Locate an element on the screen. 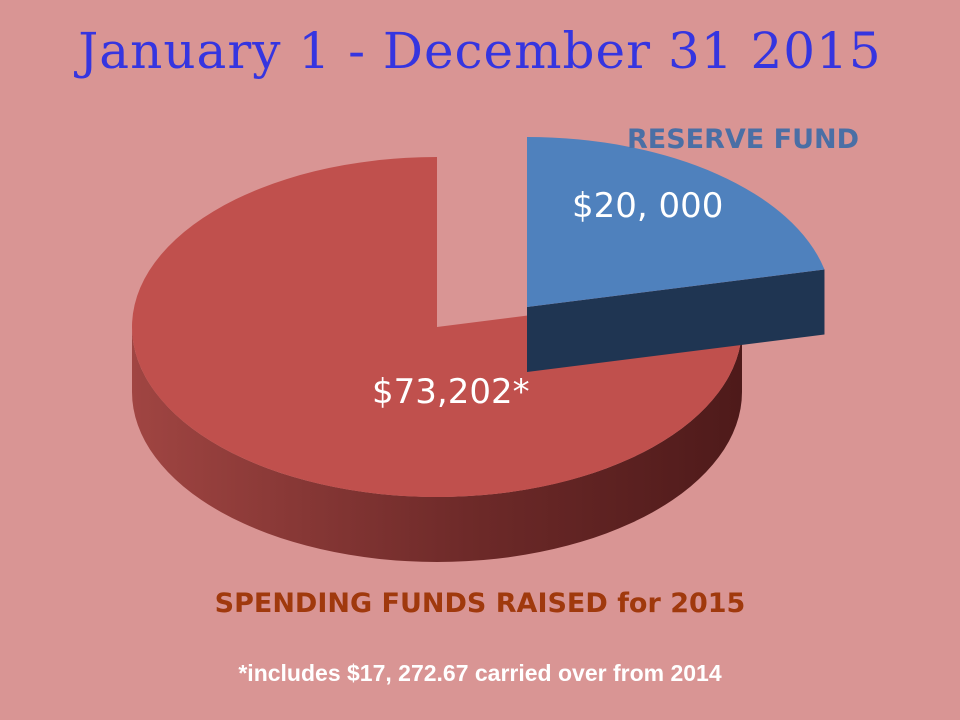 The height and width of the screenshot is (720, 960). chart-title: January 1 - December 31 2015 is located at coordinates (480, 51).